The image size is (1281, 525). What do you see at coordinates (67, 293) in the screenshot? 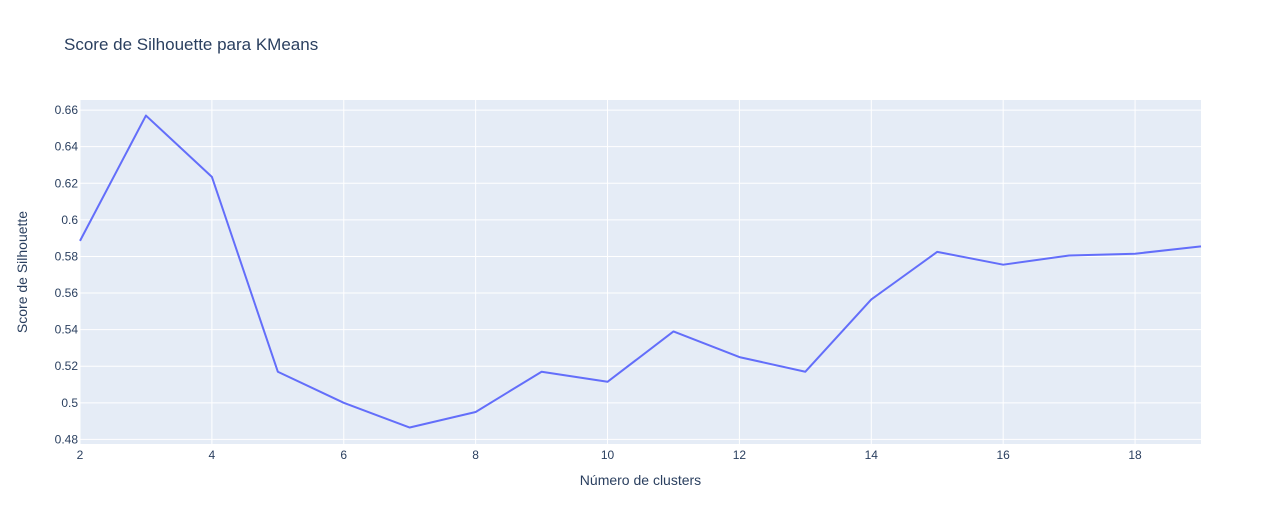
I see `y-tick-label: 0.56` at bounding box center [67, 293].